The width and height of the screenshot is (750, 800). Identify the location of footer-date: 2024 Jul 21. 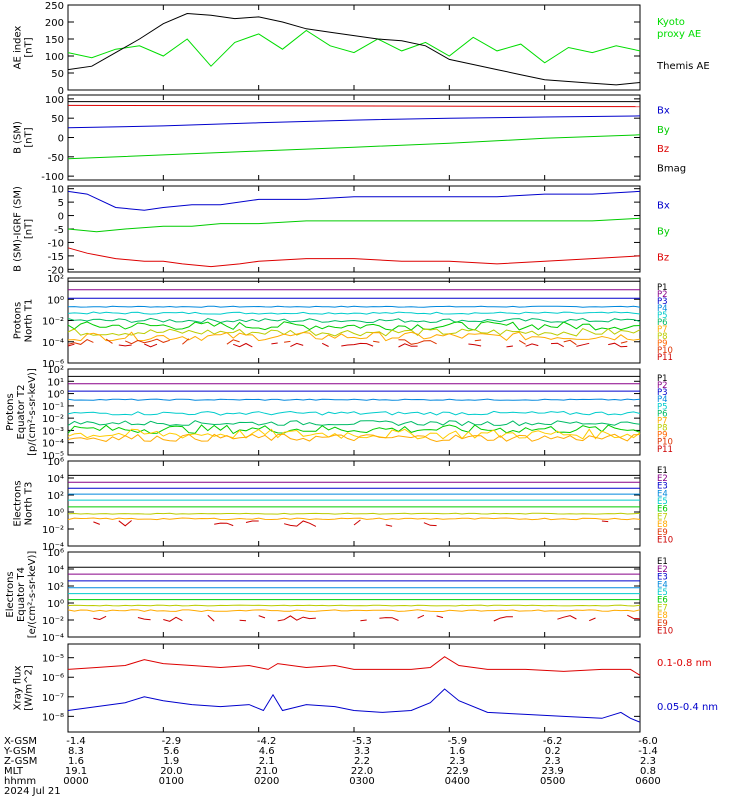
(32, 791).